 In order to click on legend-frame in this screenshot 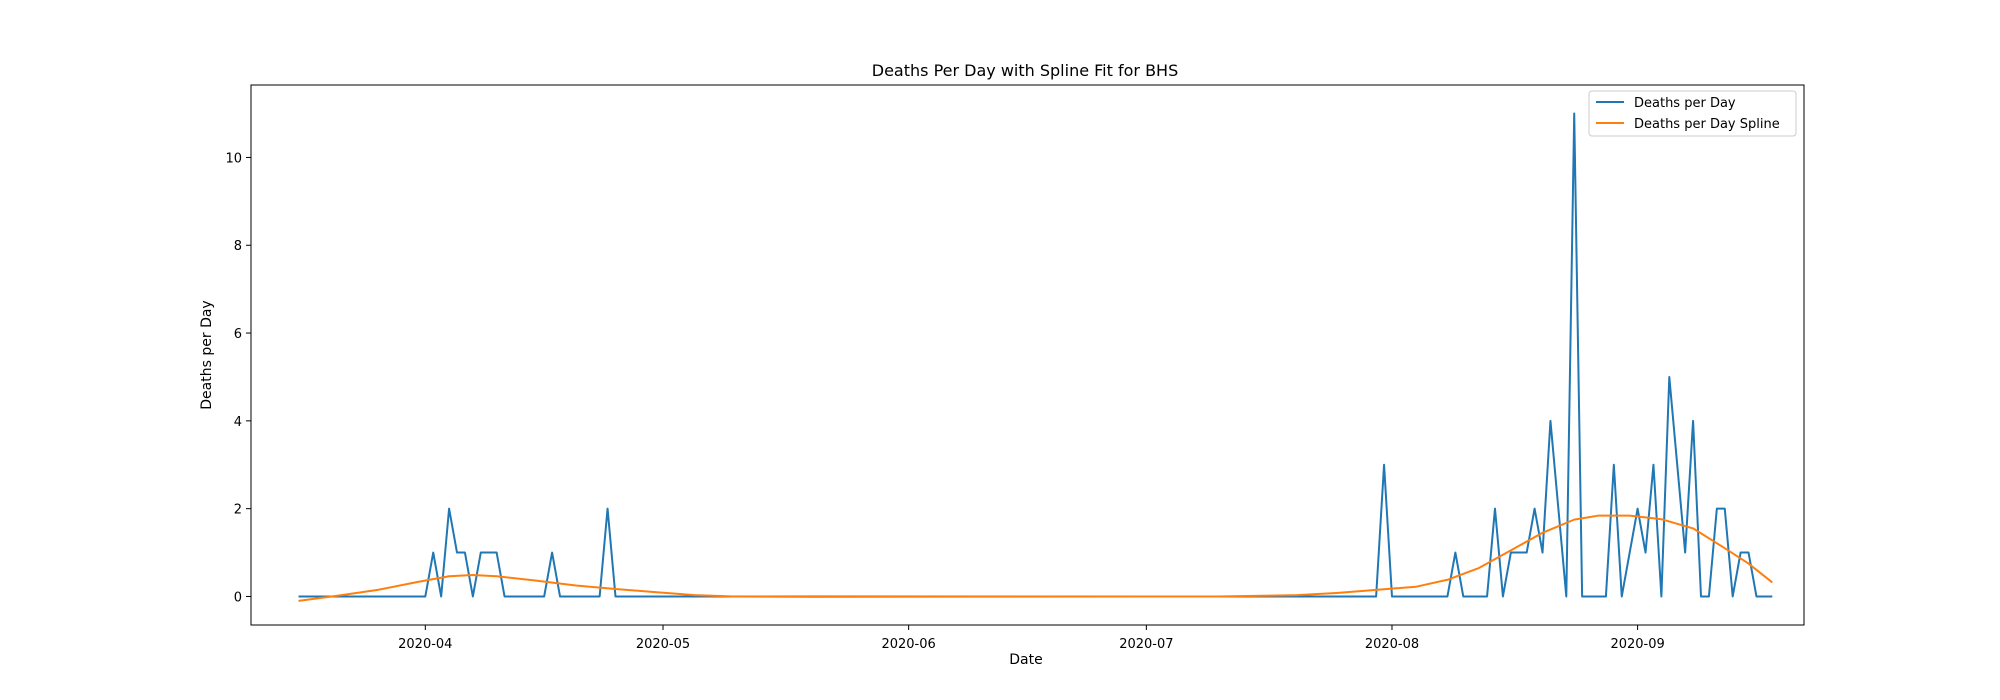, I will do `click(1692, 113)`.